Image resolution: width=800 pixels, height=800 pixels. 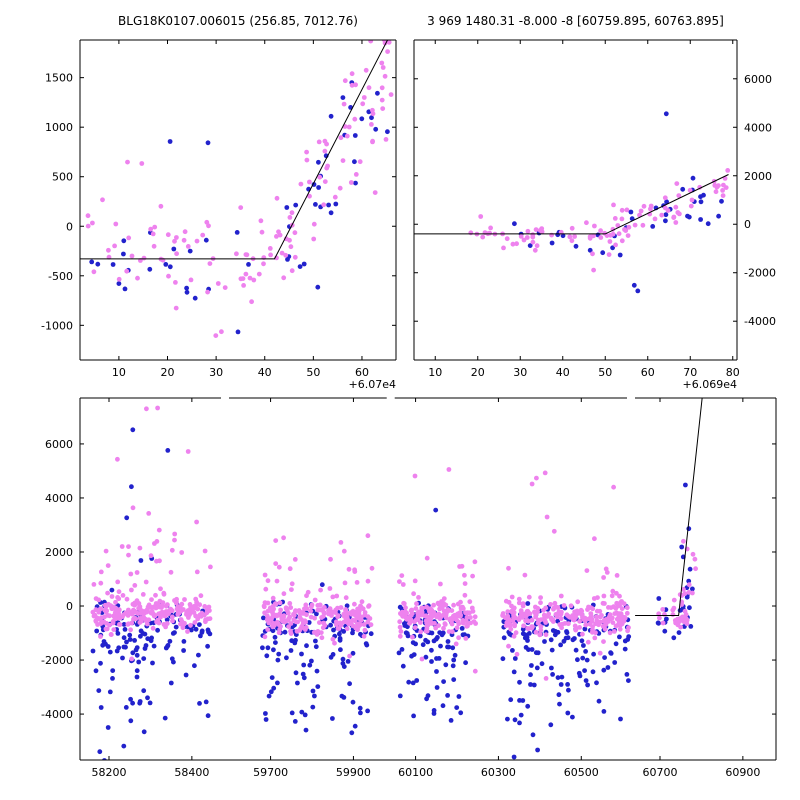 I want to click on x-tick-label: 59900, so click(x=353, y=772).